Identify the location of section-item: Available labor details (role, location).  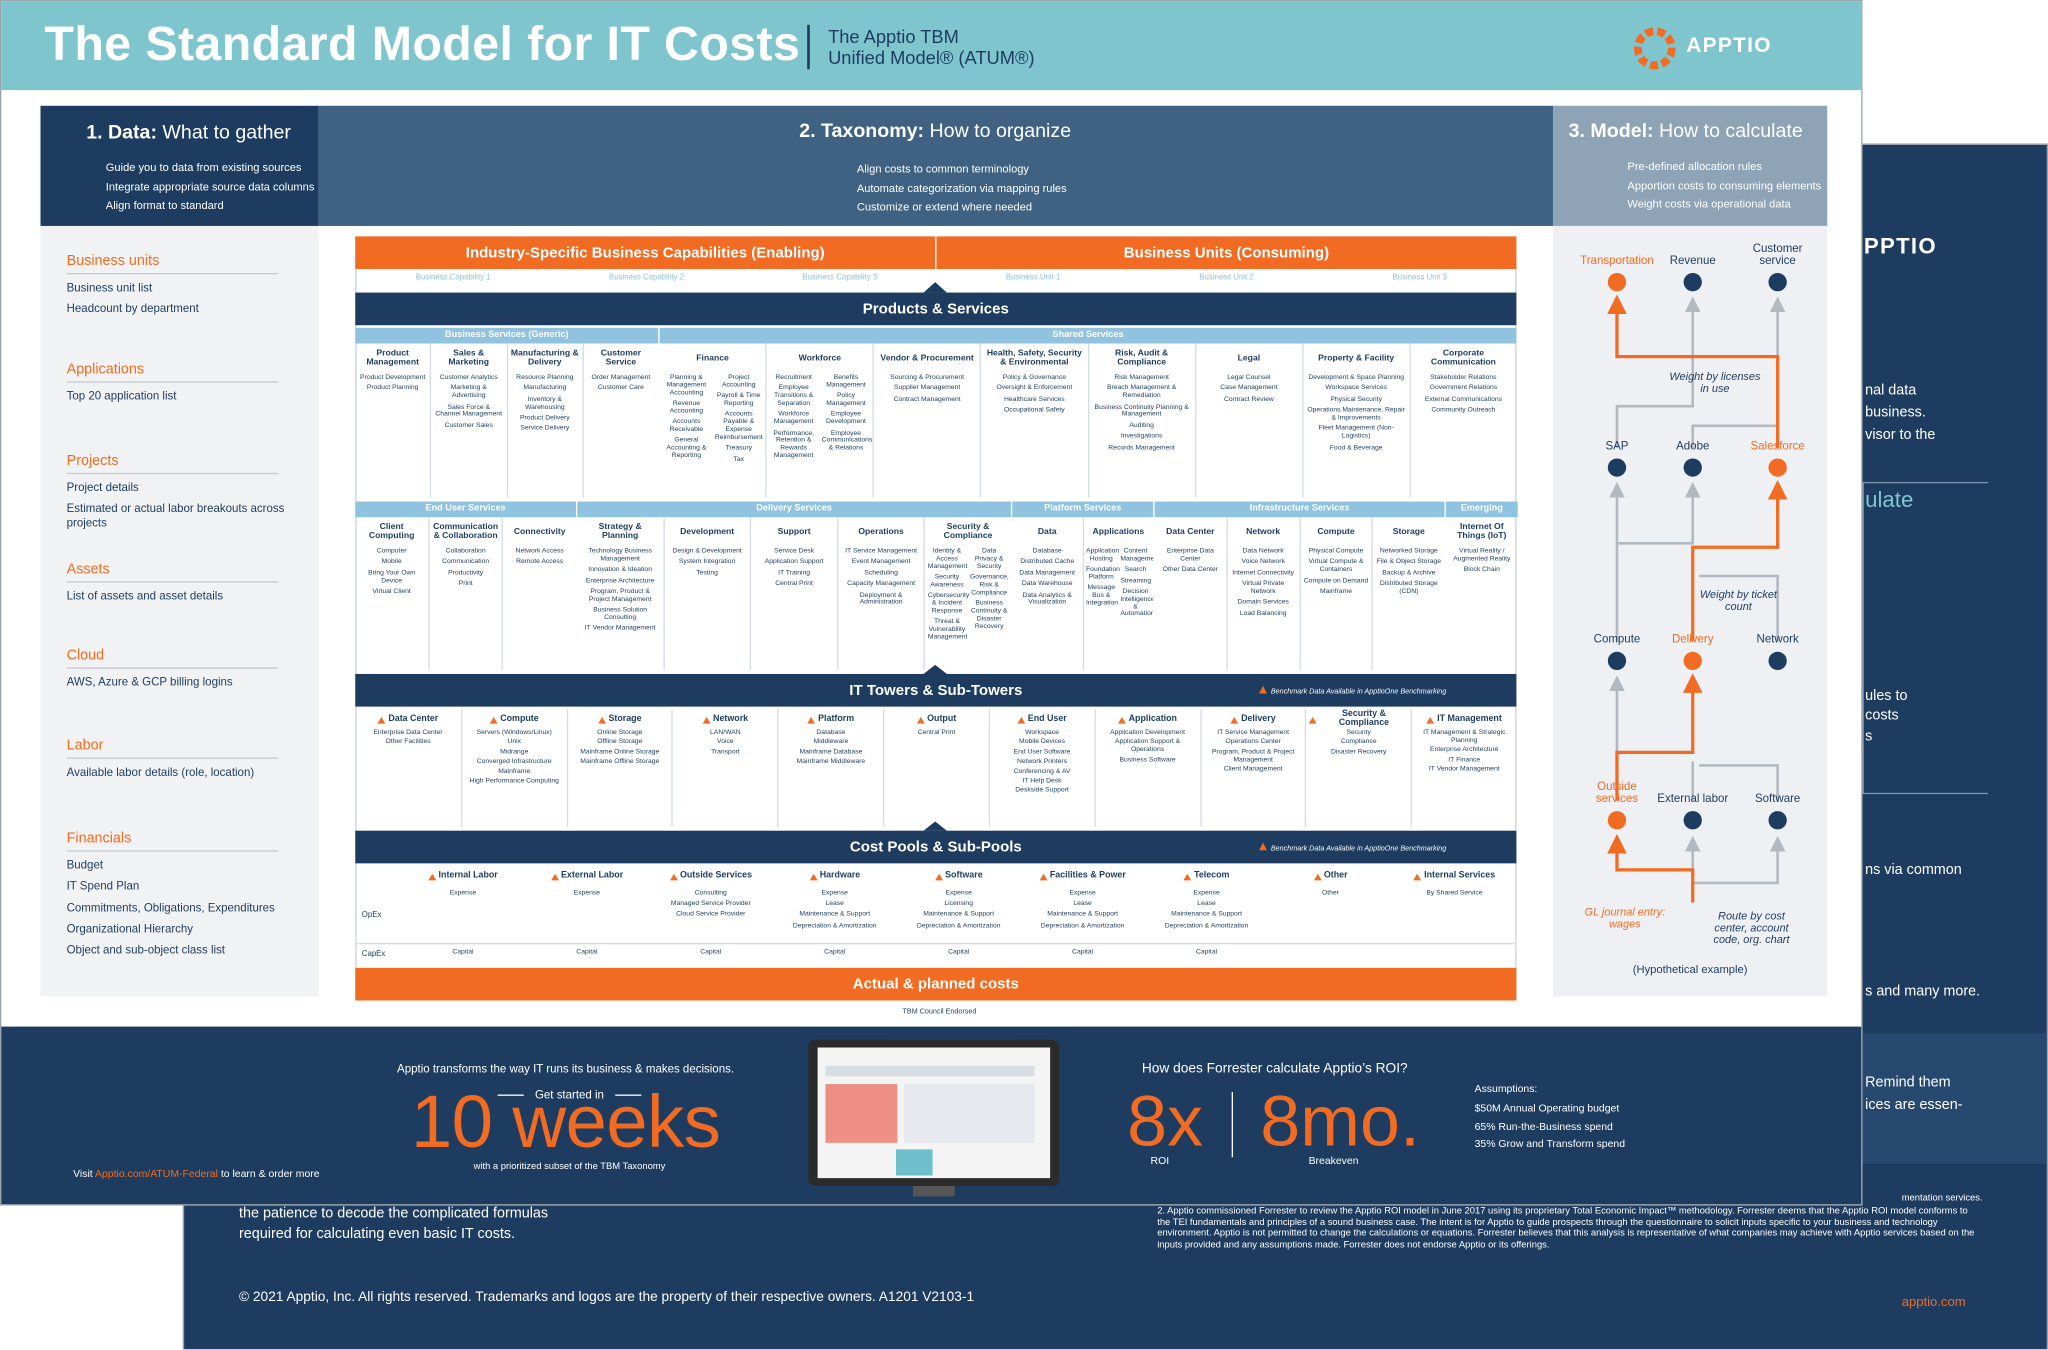
(160, 772).